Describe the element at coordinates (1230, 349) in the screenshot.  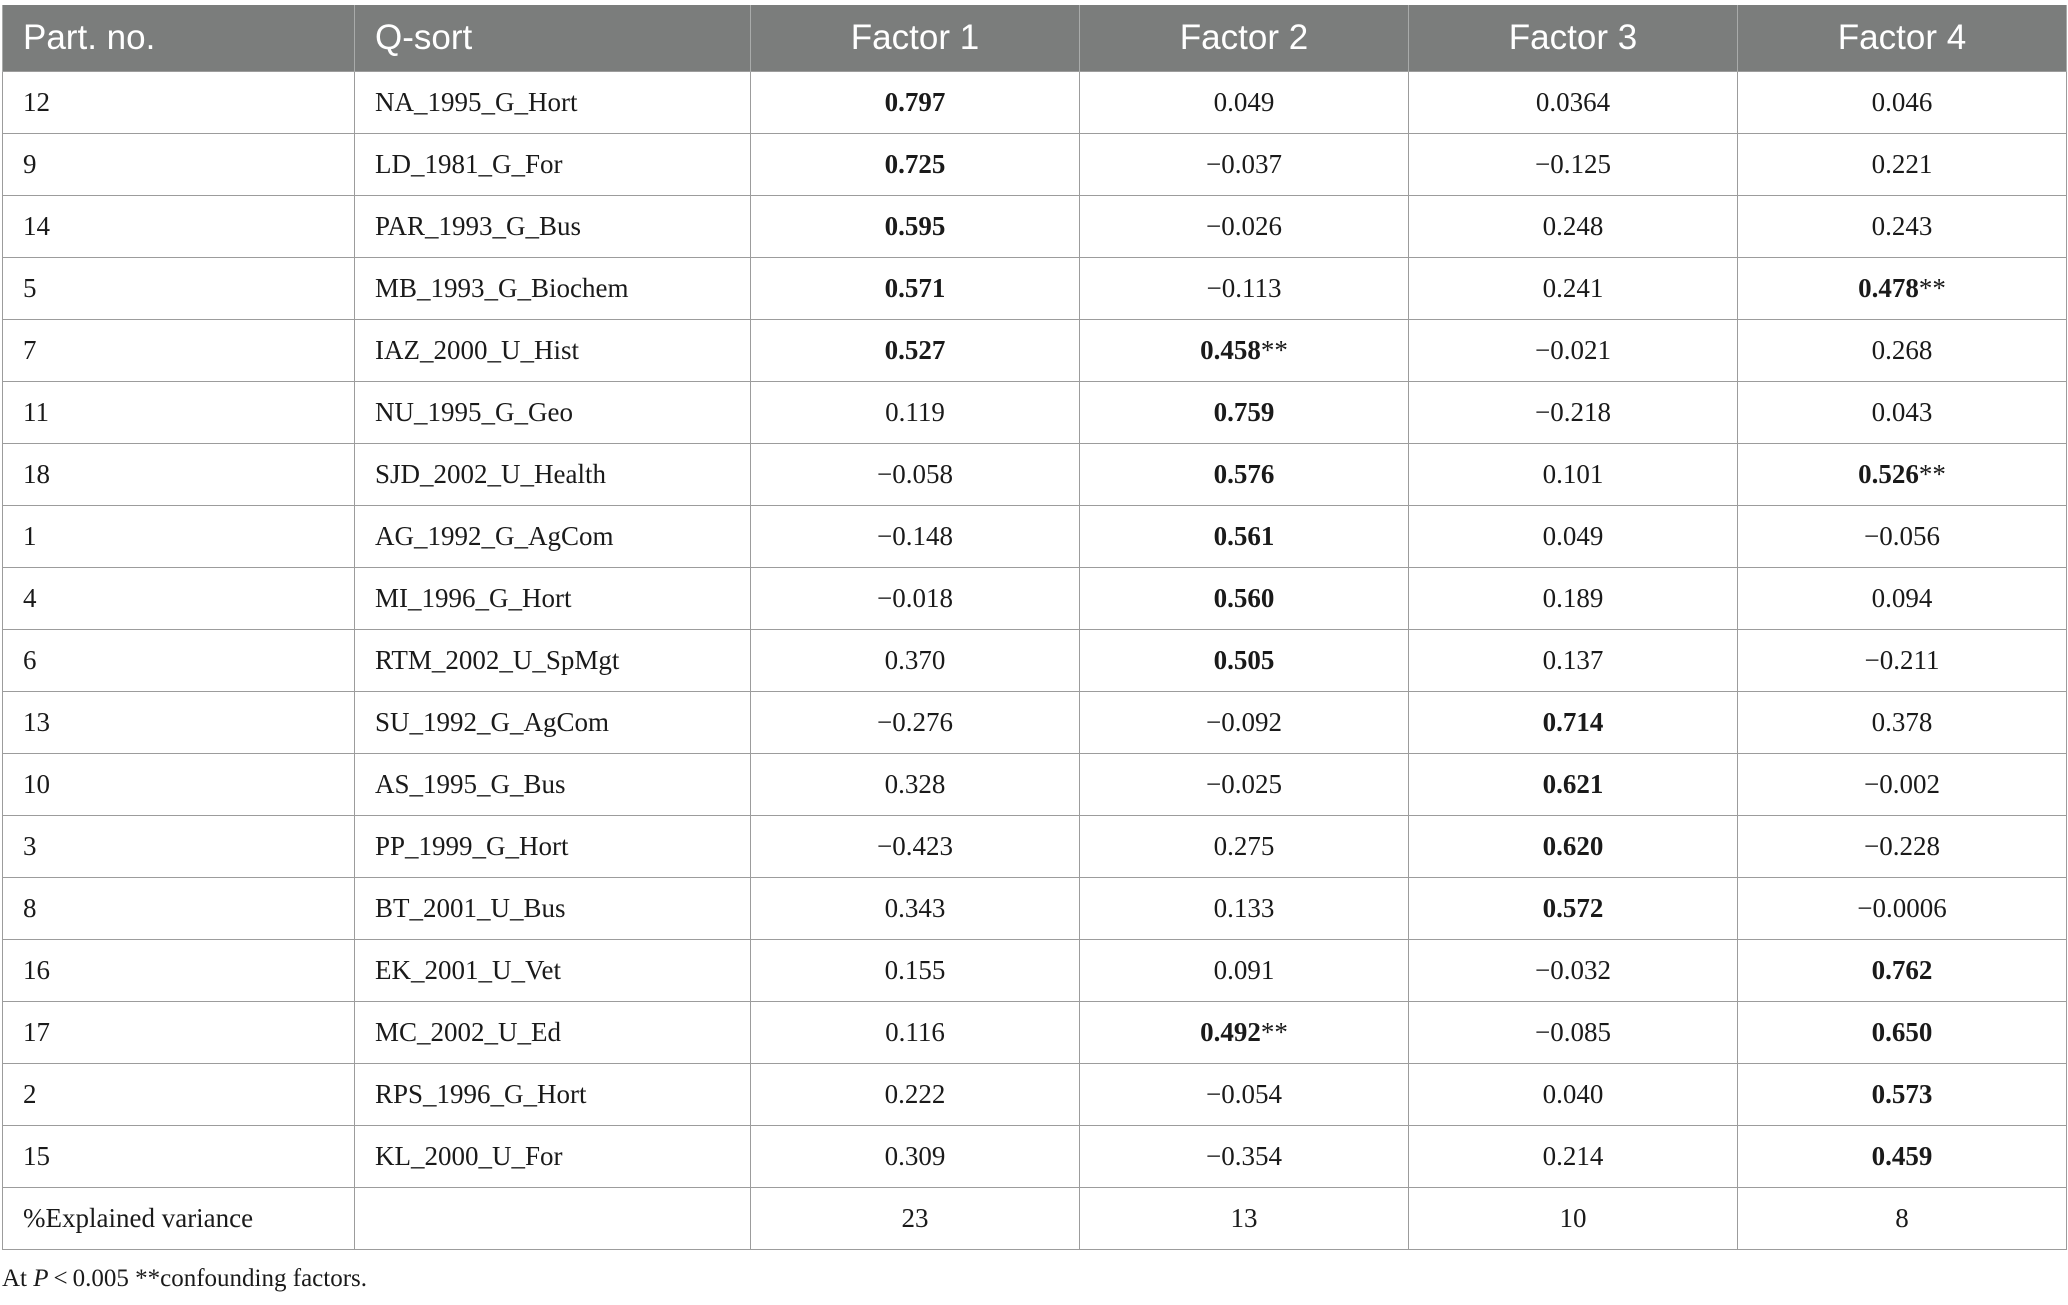
I see `loading-value: 0.458` at that location.